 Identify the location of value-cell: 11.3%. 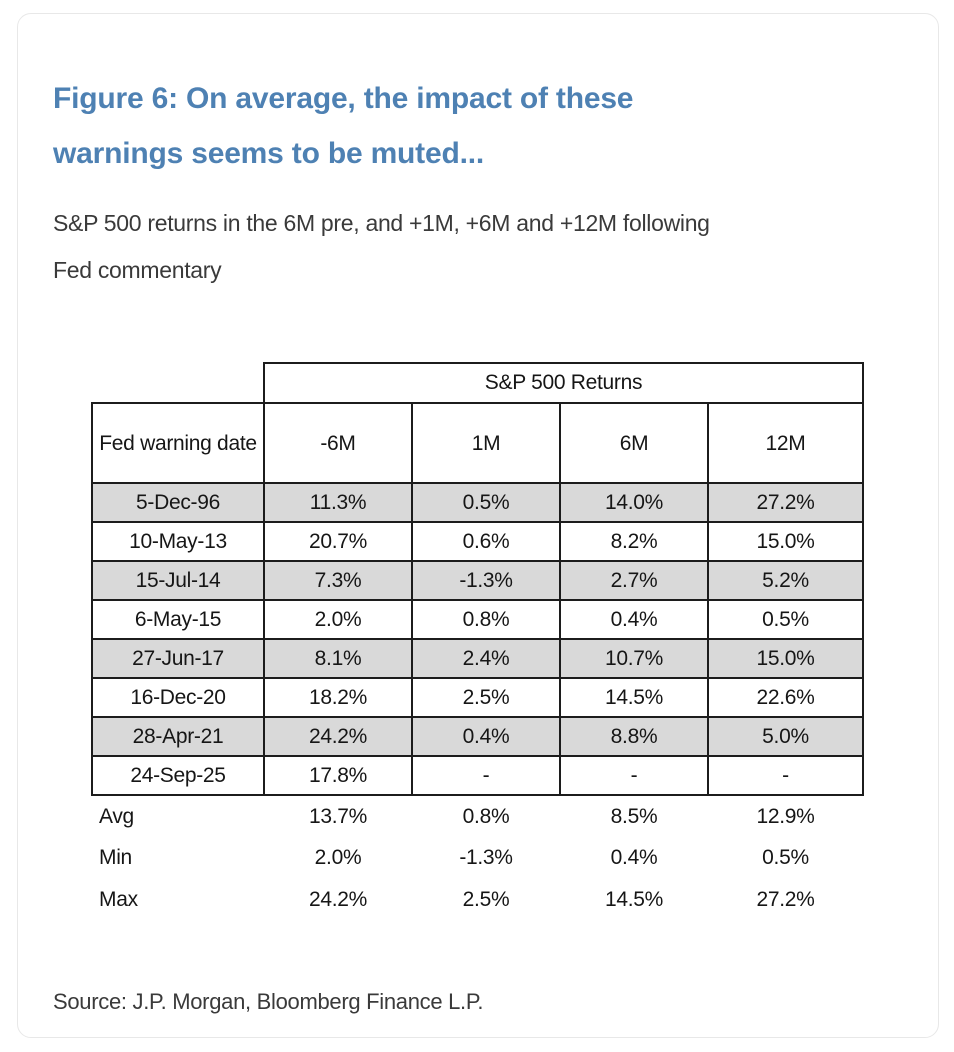
(338, 502).